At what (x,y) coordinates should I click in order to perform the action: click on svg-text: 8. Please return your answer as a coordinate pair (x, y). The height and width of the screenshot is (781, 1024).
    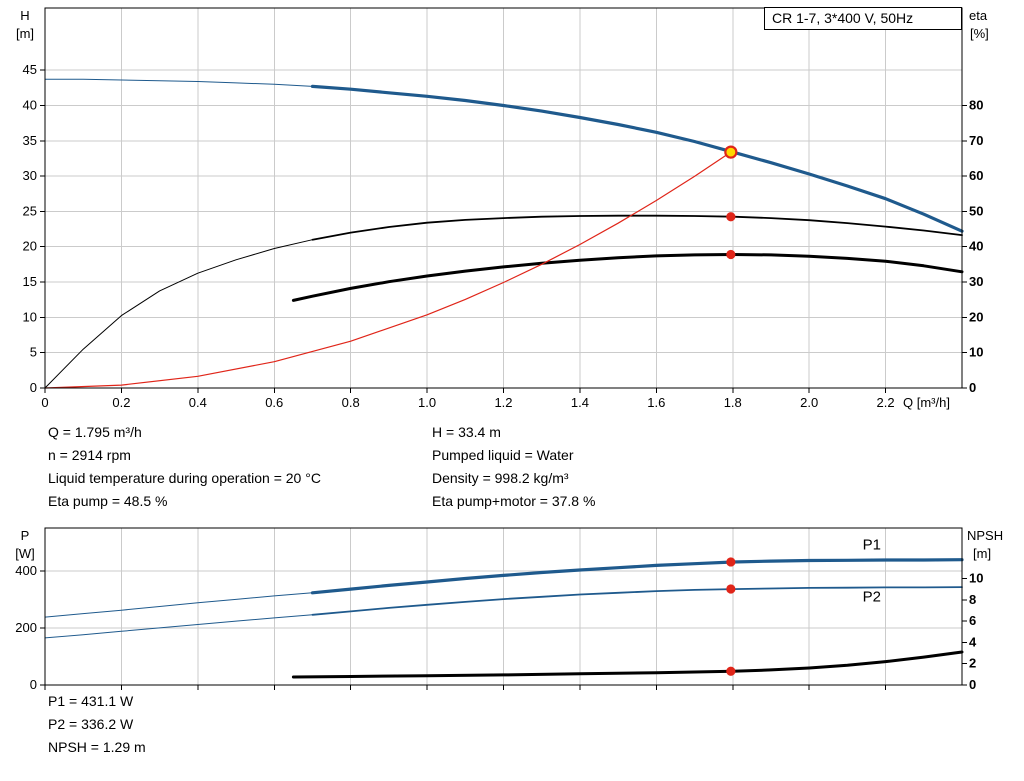
    Looking at the image, I should click on (972, 599).